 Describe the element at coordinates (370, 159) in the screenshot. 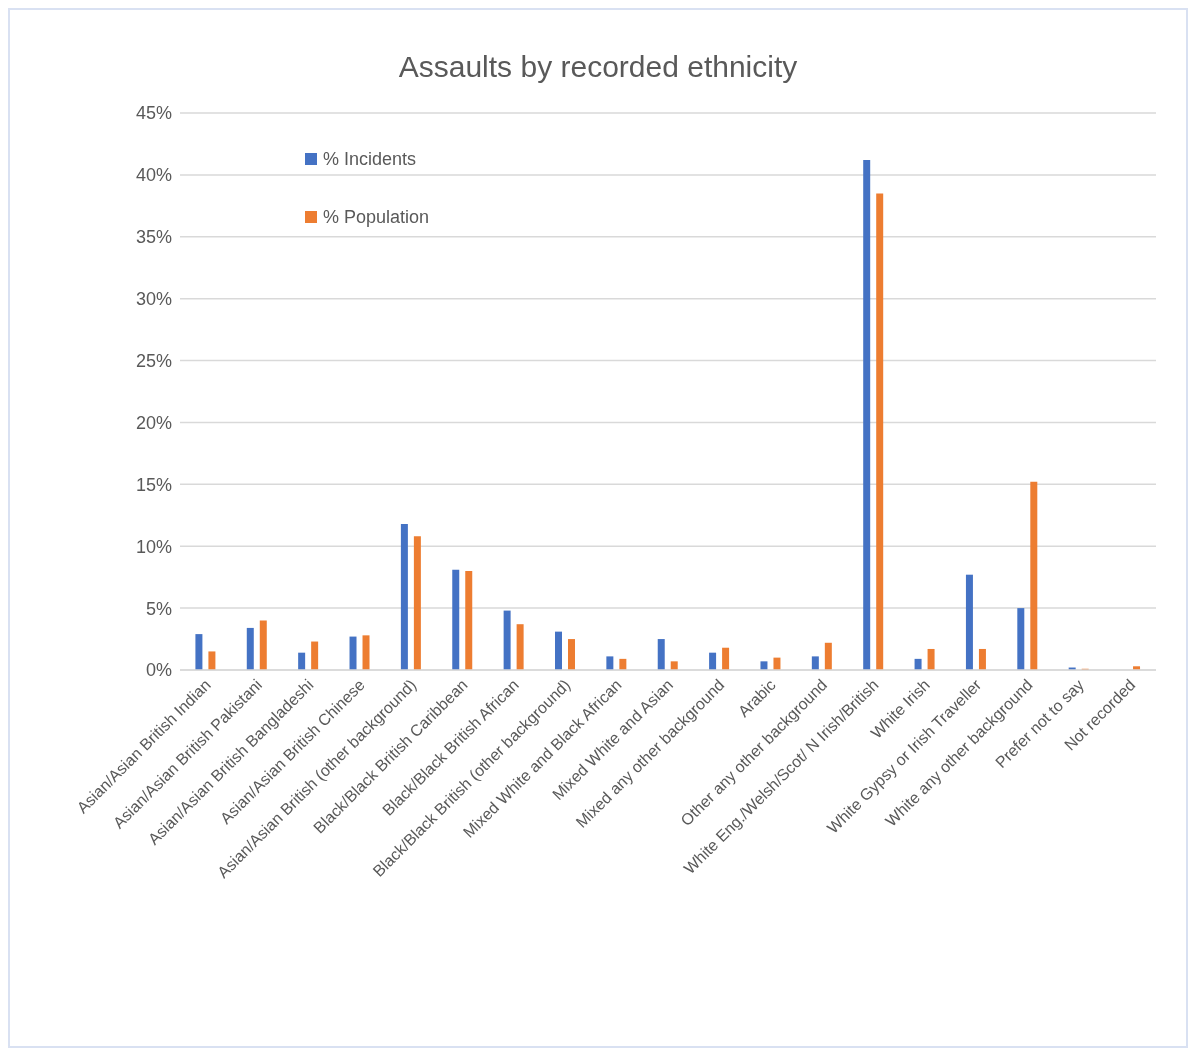

I see `legend-label: % Incidents` at that location.